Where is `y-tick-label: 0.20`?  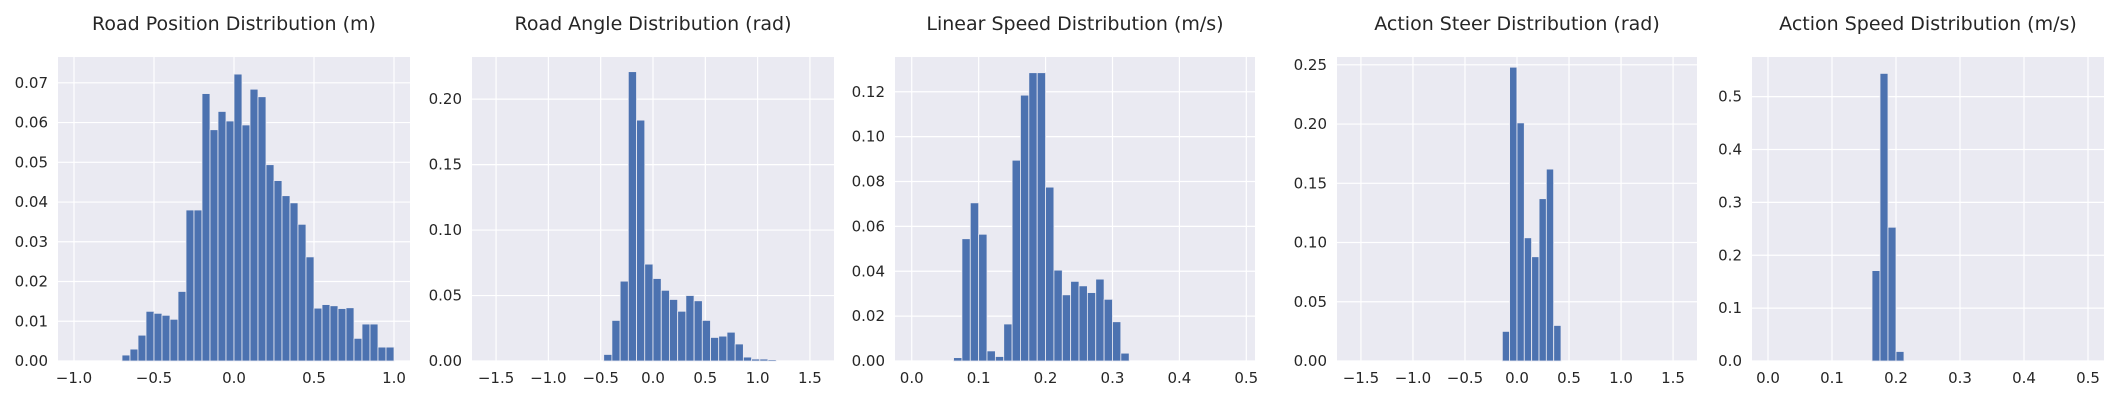 y-tick-label: 0.20 is located at coordinates (1310, 124).